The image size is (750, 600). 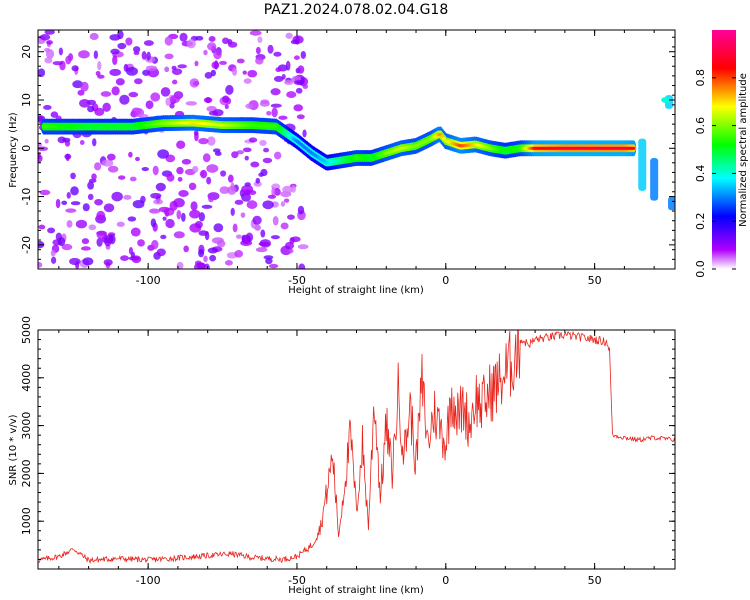 I want to click on y-tick-label: 3000, so click(x=26, y=426).